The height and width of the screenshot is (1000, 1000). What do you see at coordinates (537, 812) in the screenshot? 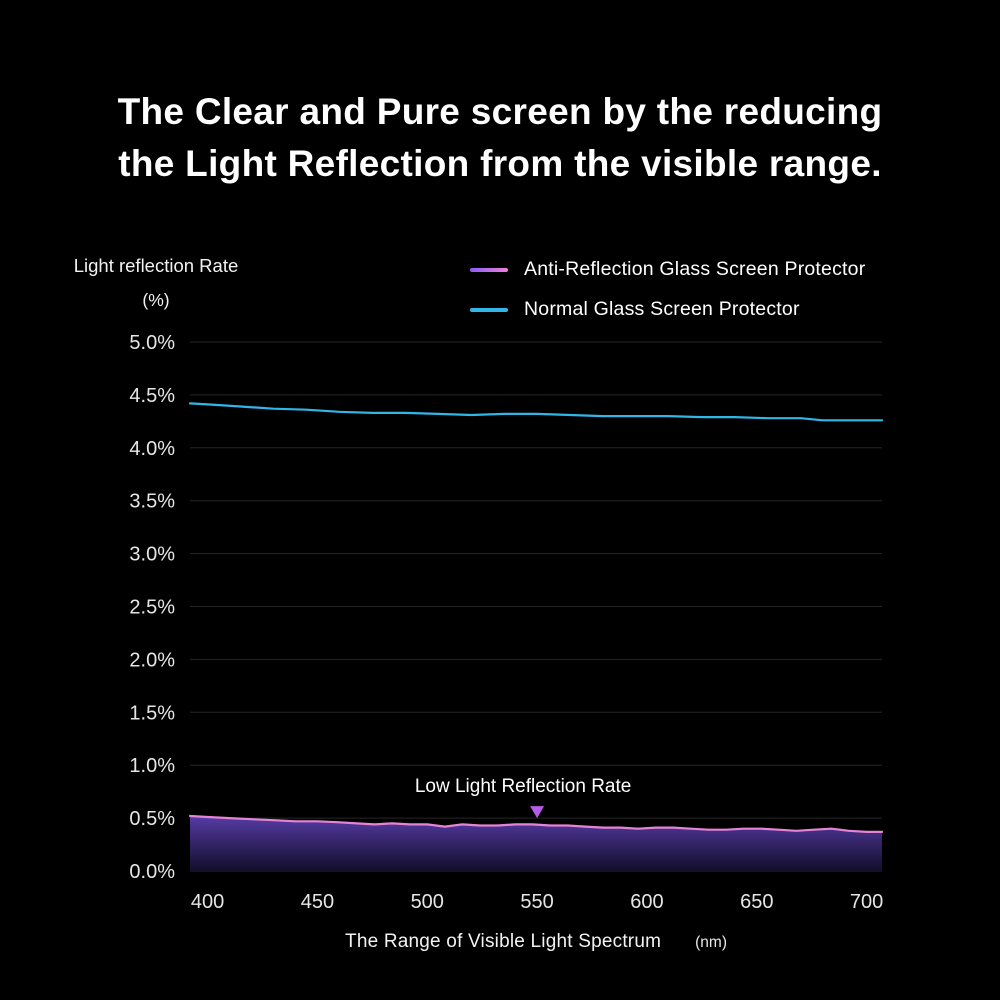
I see `annotation-marker-triangle-down-icon` at bounding box center [537, 812].